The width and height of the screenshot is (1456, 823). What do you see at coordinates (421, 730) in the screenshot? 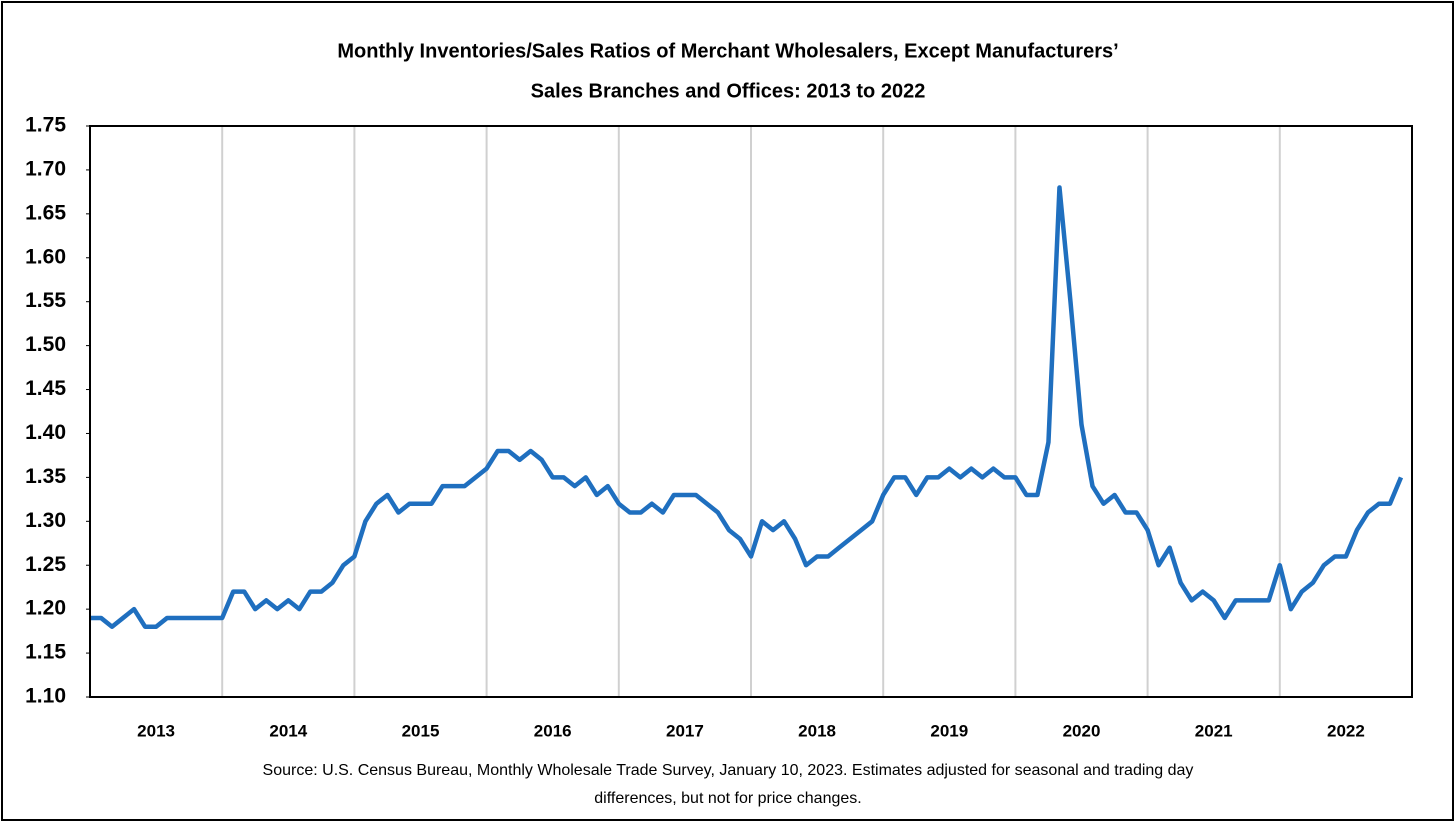
I see `x-tick-label: 2015` at bounding box center [421, 730].